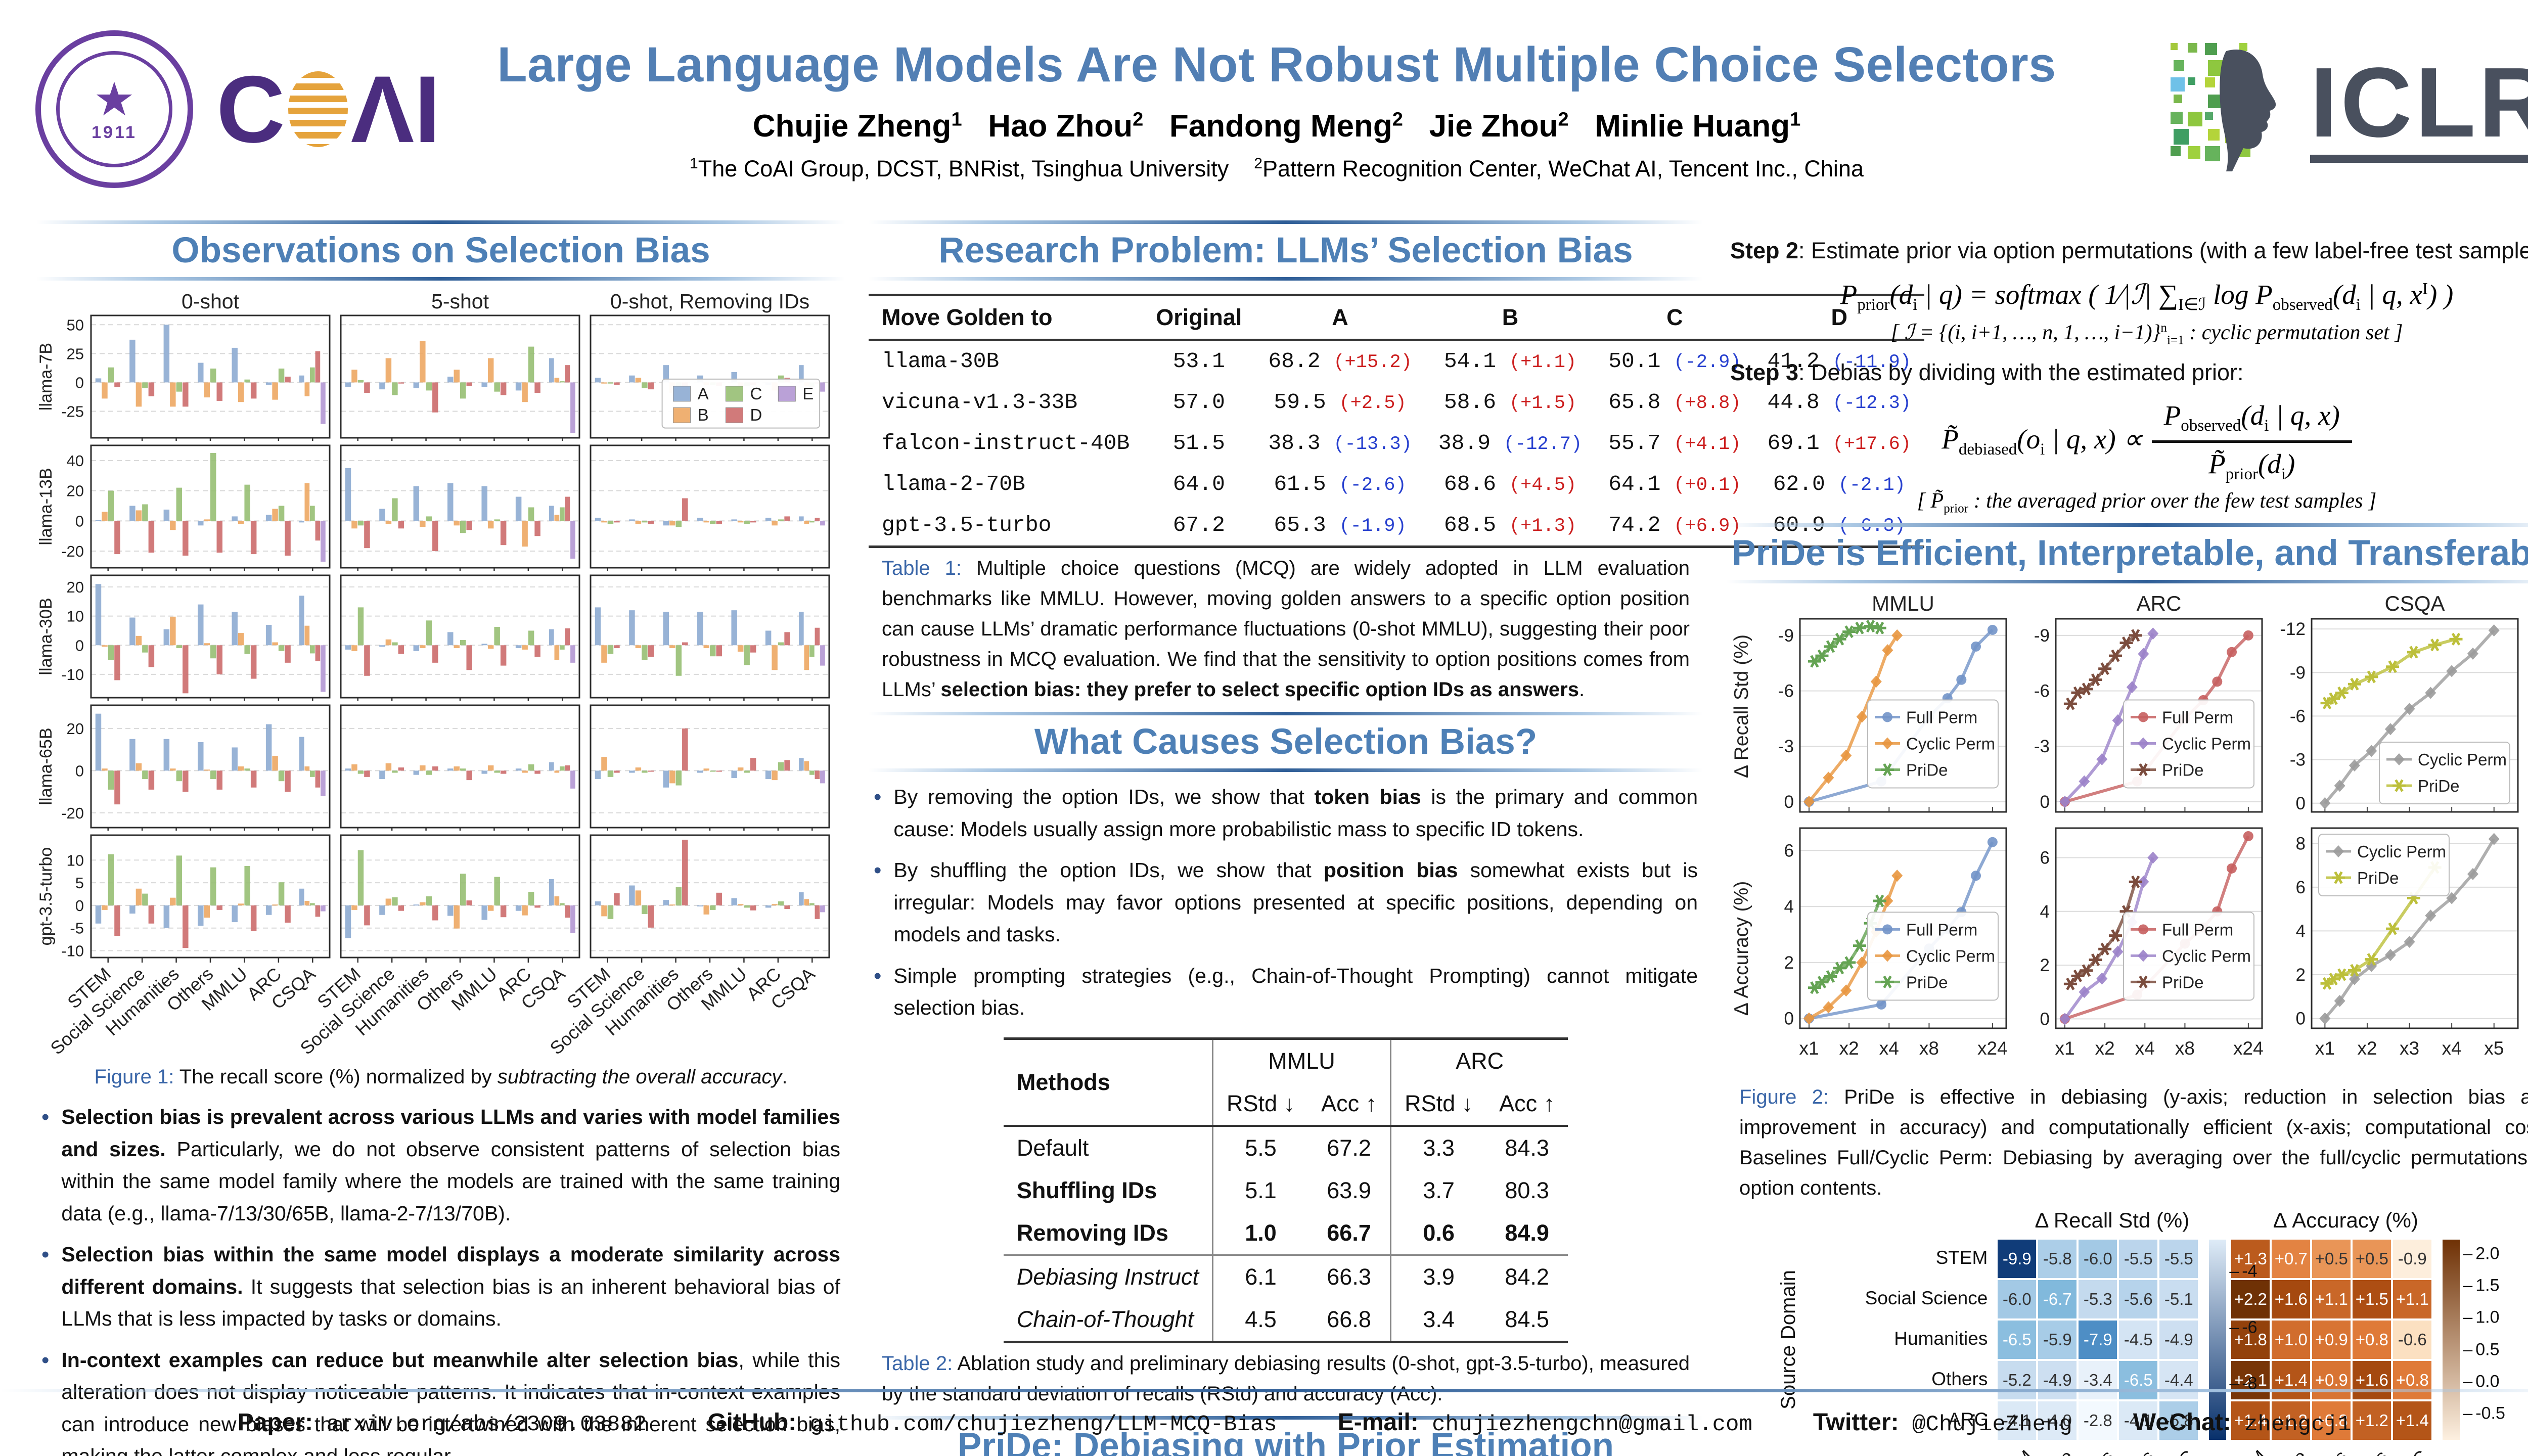 This screenshot has height=1456, width=2528. What do you see at coordinates (1108, 1082) in the screenshot?
I see `table2-methods-header: Methods` at bounding box center [1108, 1082].